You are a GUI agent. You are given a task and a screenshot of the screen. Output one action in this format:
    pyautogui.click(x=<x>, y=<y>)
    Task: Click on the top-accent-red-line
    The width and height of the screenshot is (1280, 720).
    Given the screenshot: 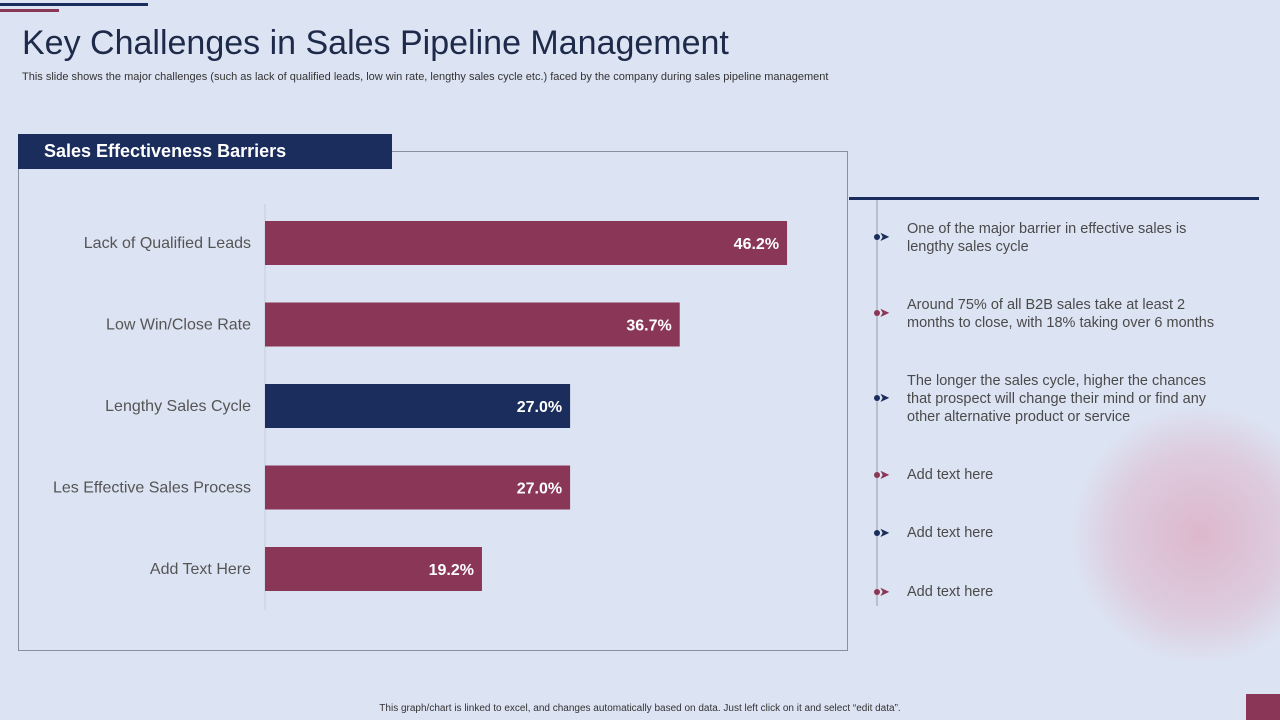 What is the action you would take?
    pyautogui.click(x=29, y=10)
    